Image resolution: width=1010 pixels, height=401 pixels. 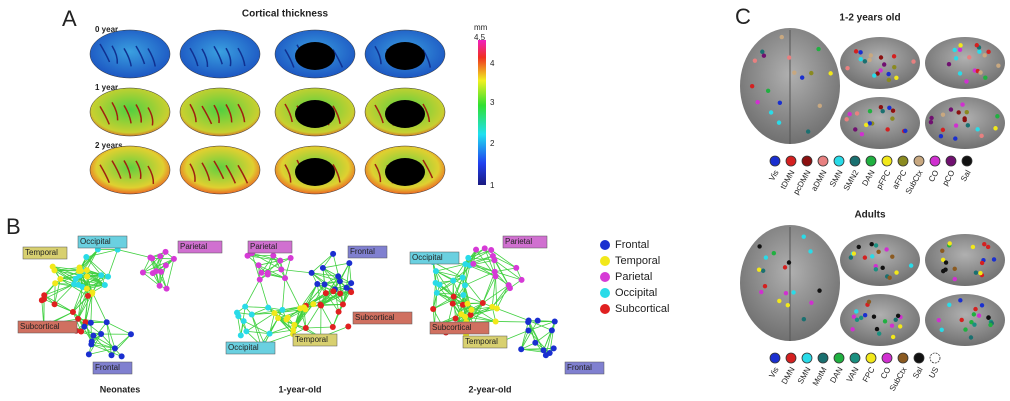 I want to click on legend-label: SMN2, so click(x=851, y=180).